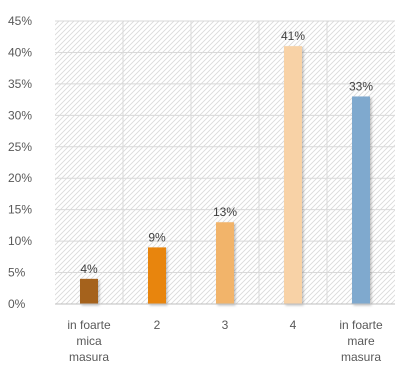  What do you see at coordinates (361, 341) in the screenshot?
I see `x-tick-label: in foarte mare masura` at bounding box center [361, 341].